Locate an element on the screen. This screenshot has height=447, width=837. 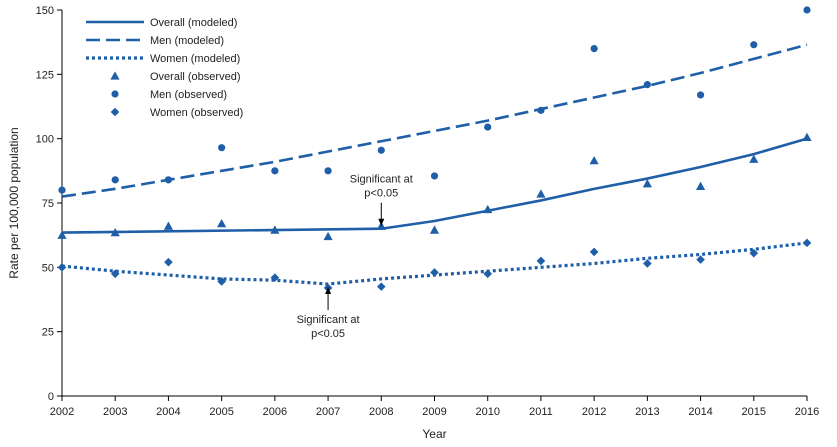
men-observed-point-2008 is located at coordinates (381, 150).